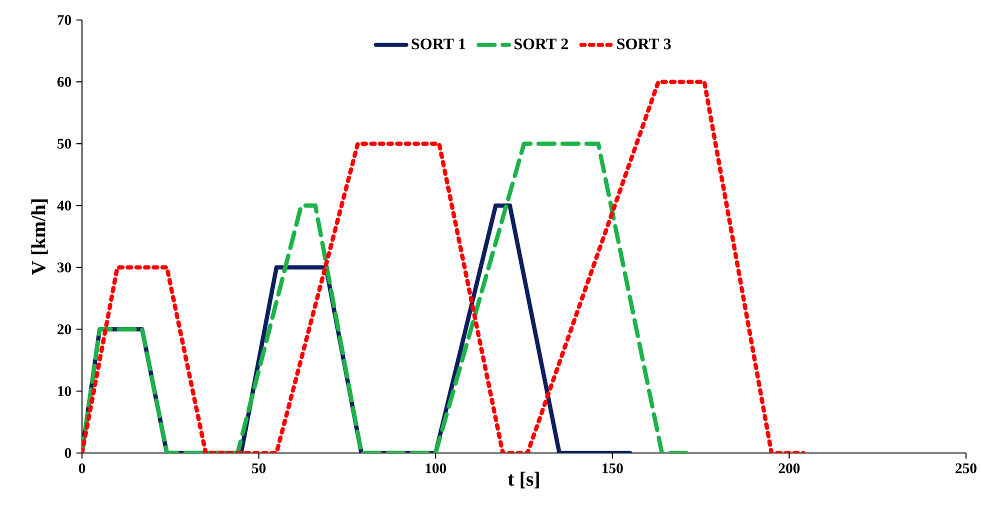  I want to click on x-tick-label: 0, so click(82, 468).